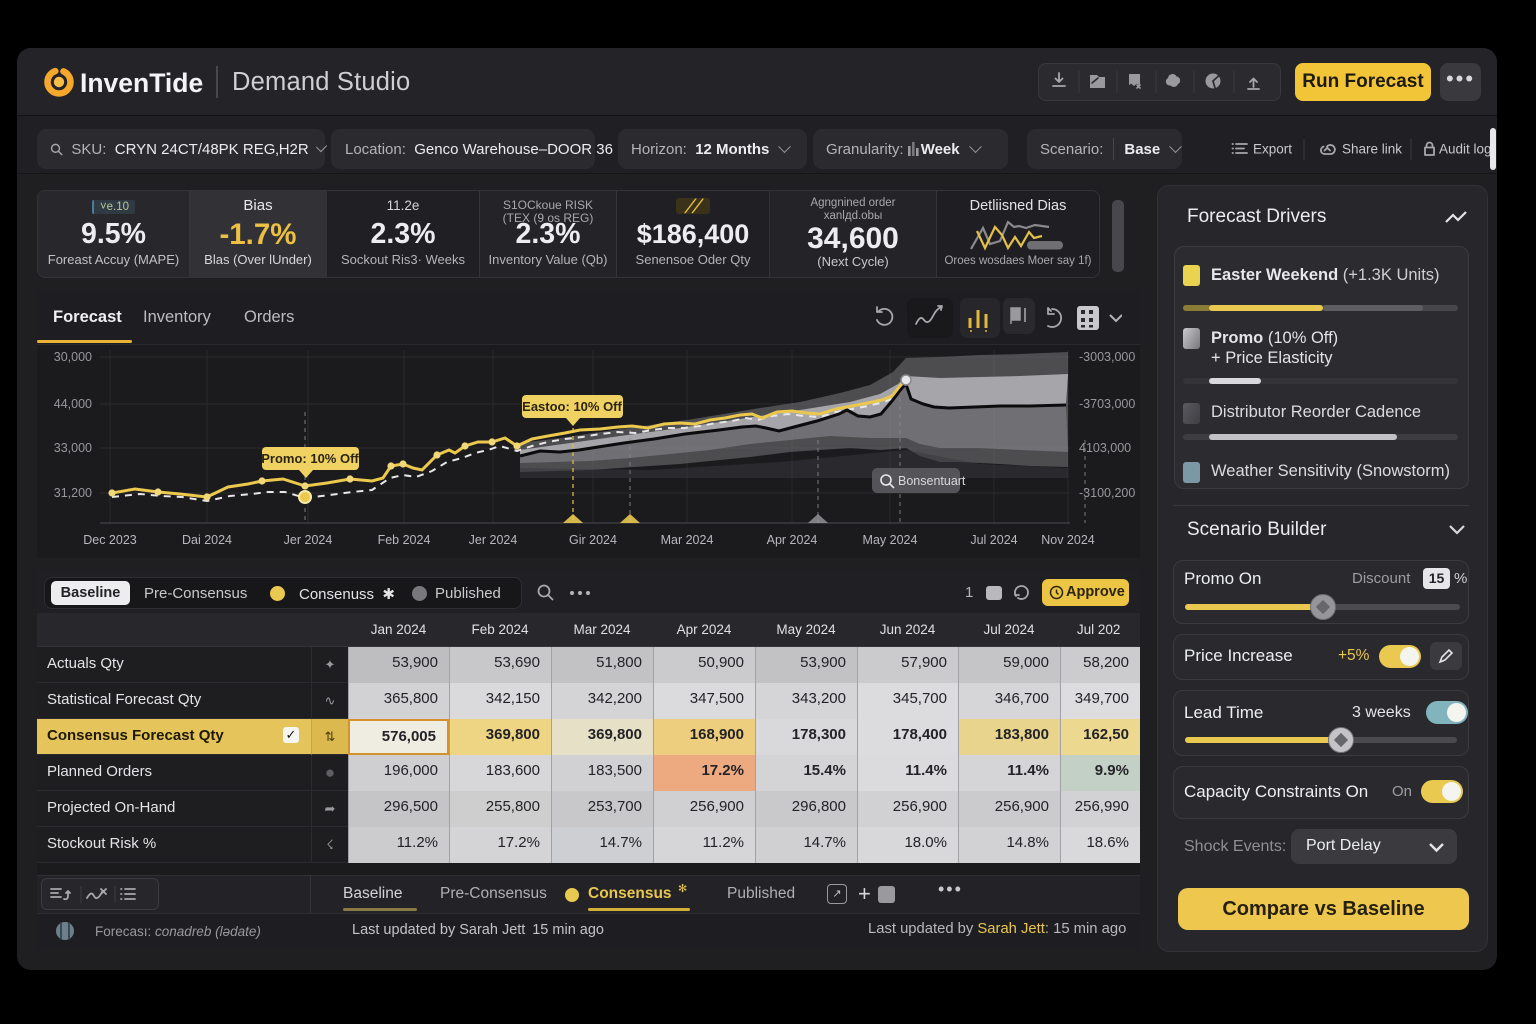  What do you see at coordinates (207, 540) in the screenshot?
I see `svg-text: Dai 2024` at bounding box center [207, 540].